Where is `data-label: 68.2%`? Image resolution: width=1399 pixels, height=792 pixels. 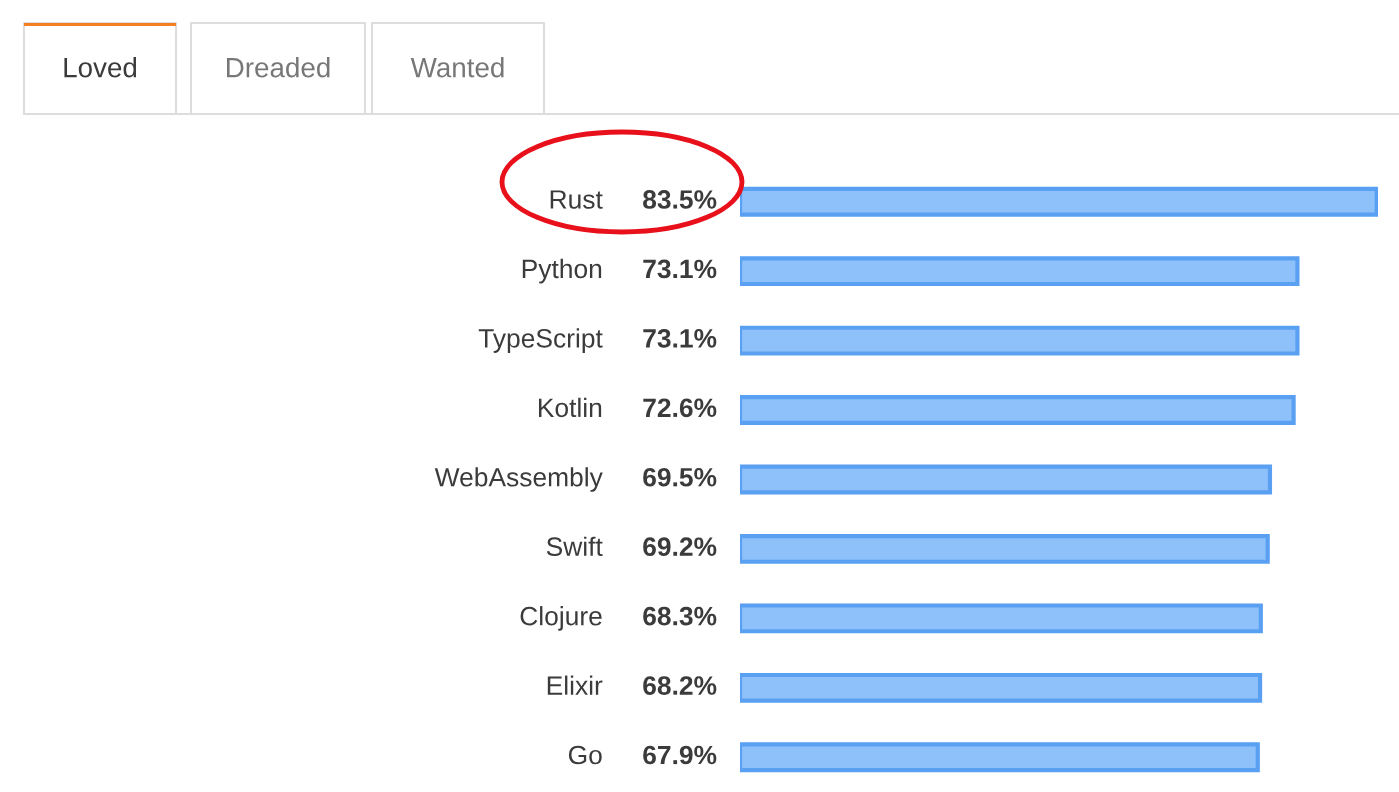 data-label: 68.2% is located at coordinates (680, 685).